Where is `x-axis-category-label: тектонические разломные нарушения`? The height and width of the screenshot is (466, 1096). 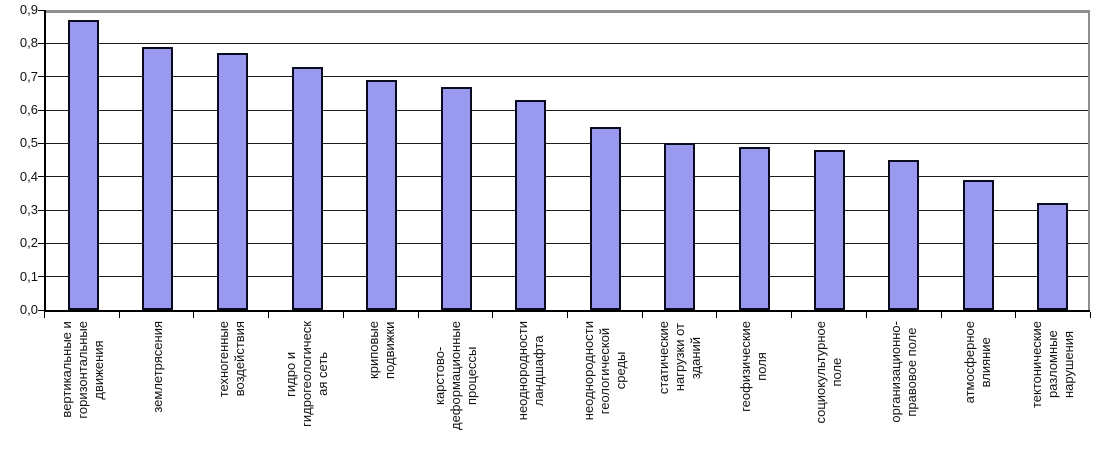
x-axis-category-label: тектонические разломные нарушения is located at coordinates (1052, 365).